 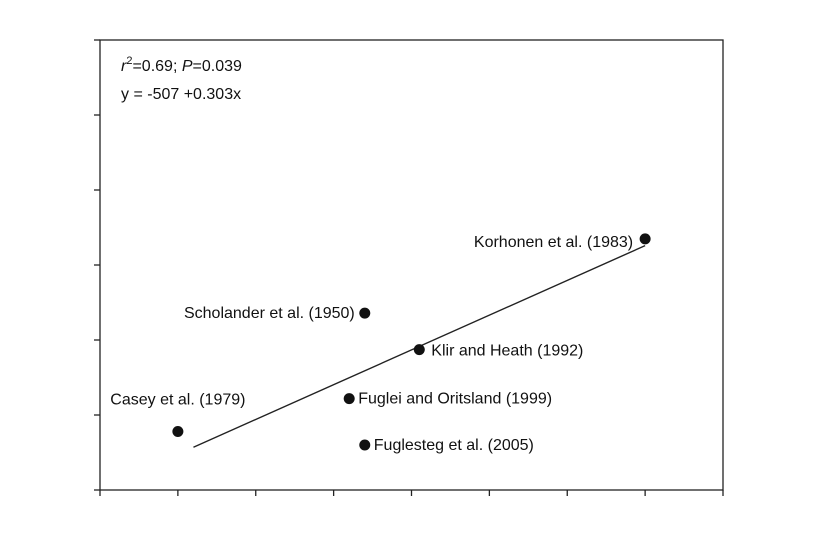 I want to click on point-label: Fuglei and Oritsland (1999), so click(x=455, y=399).